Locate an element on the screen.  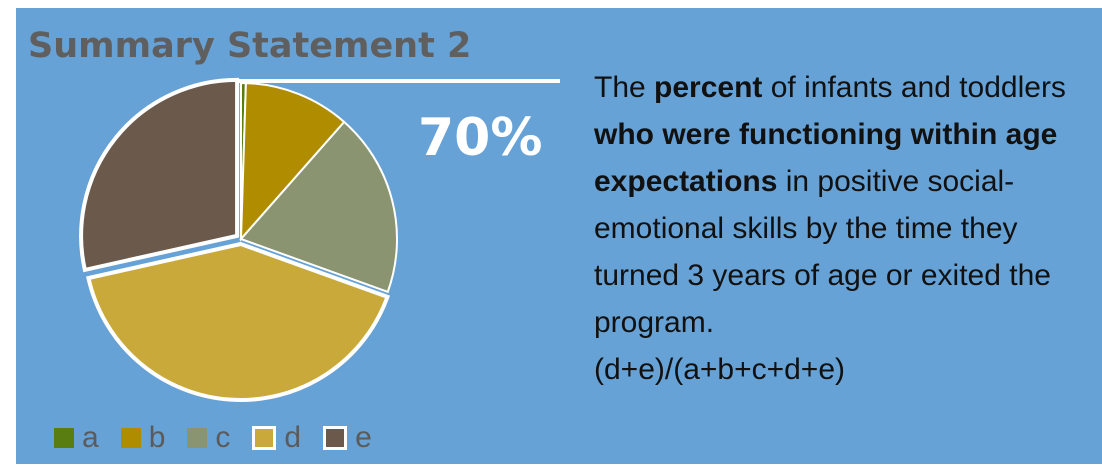
legend-item-b: b is located at coordinates (143, 438).